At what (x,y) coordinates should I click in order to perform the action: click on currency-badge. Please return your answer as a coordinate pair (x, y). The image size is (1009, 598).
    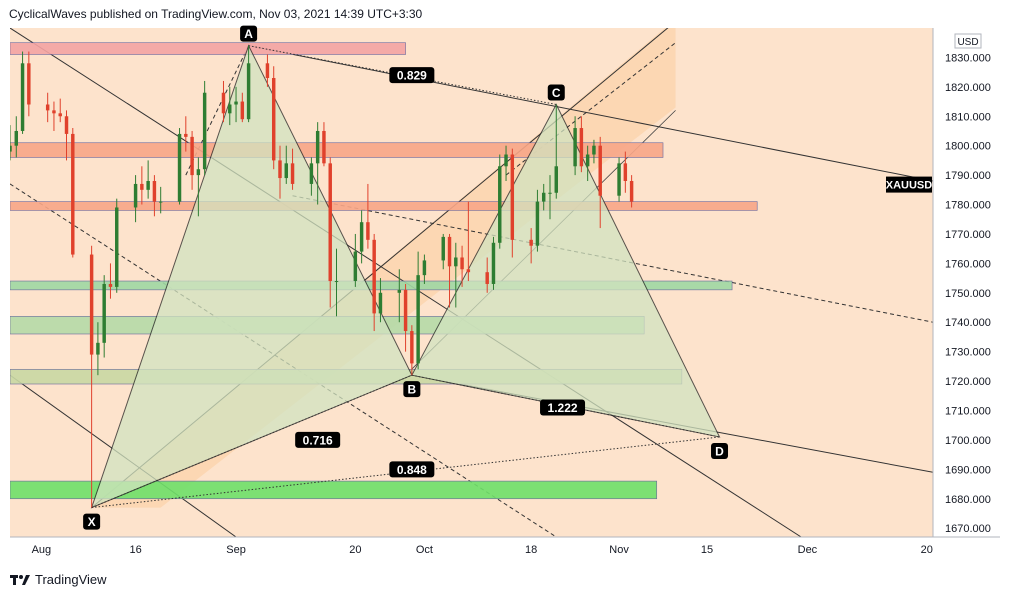
    Looking at the image, I should click on (968, 41).